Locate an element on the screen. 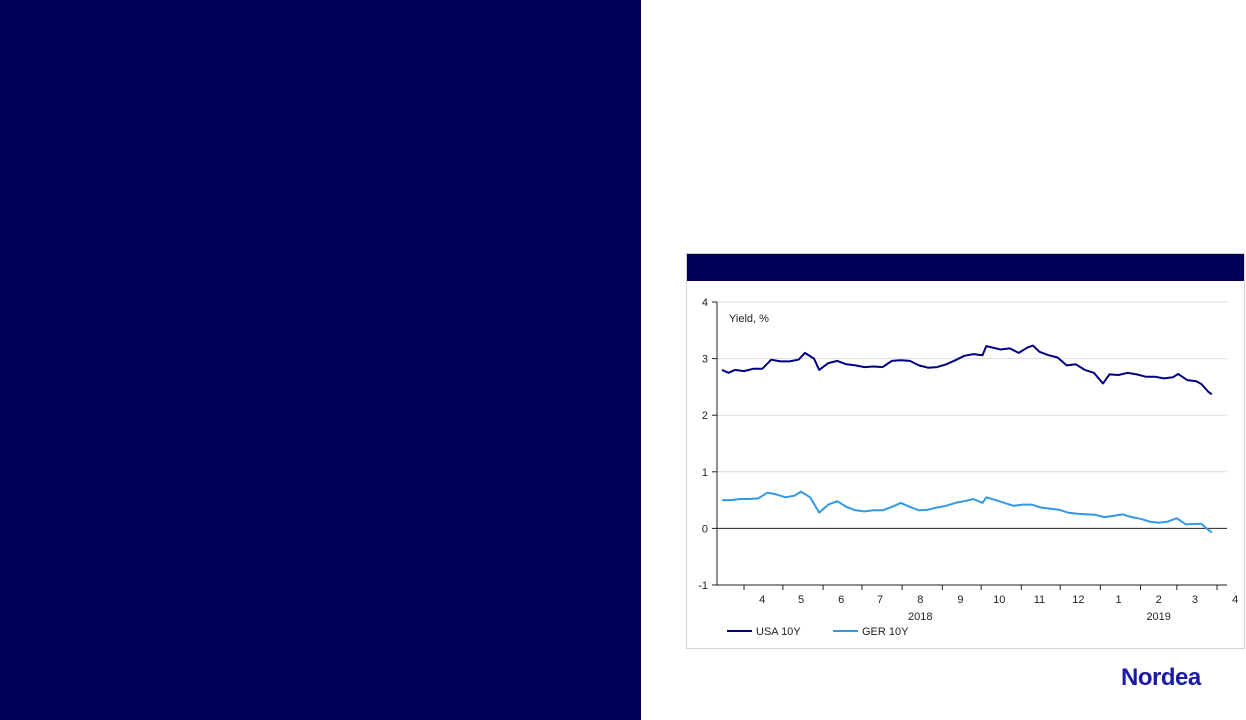 The image size is (1246, 720). series-line-usa-10y is located at coordinates (967, 370).